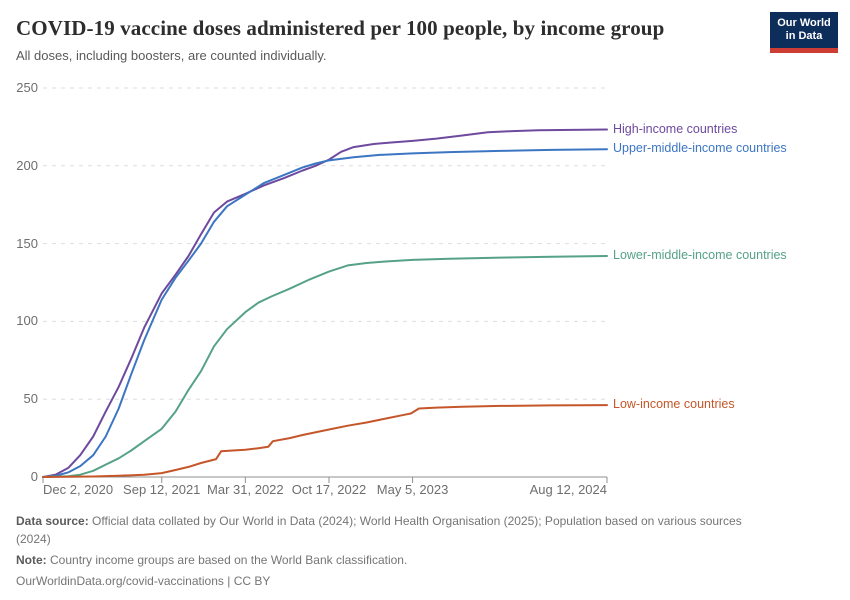  Describe the element at coordinates (27, 165) in the screenshot. I see `y-tick-label-200: 200` at that location.